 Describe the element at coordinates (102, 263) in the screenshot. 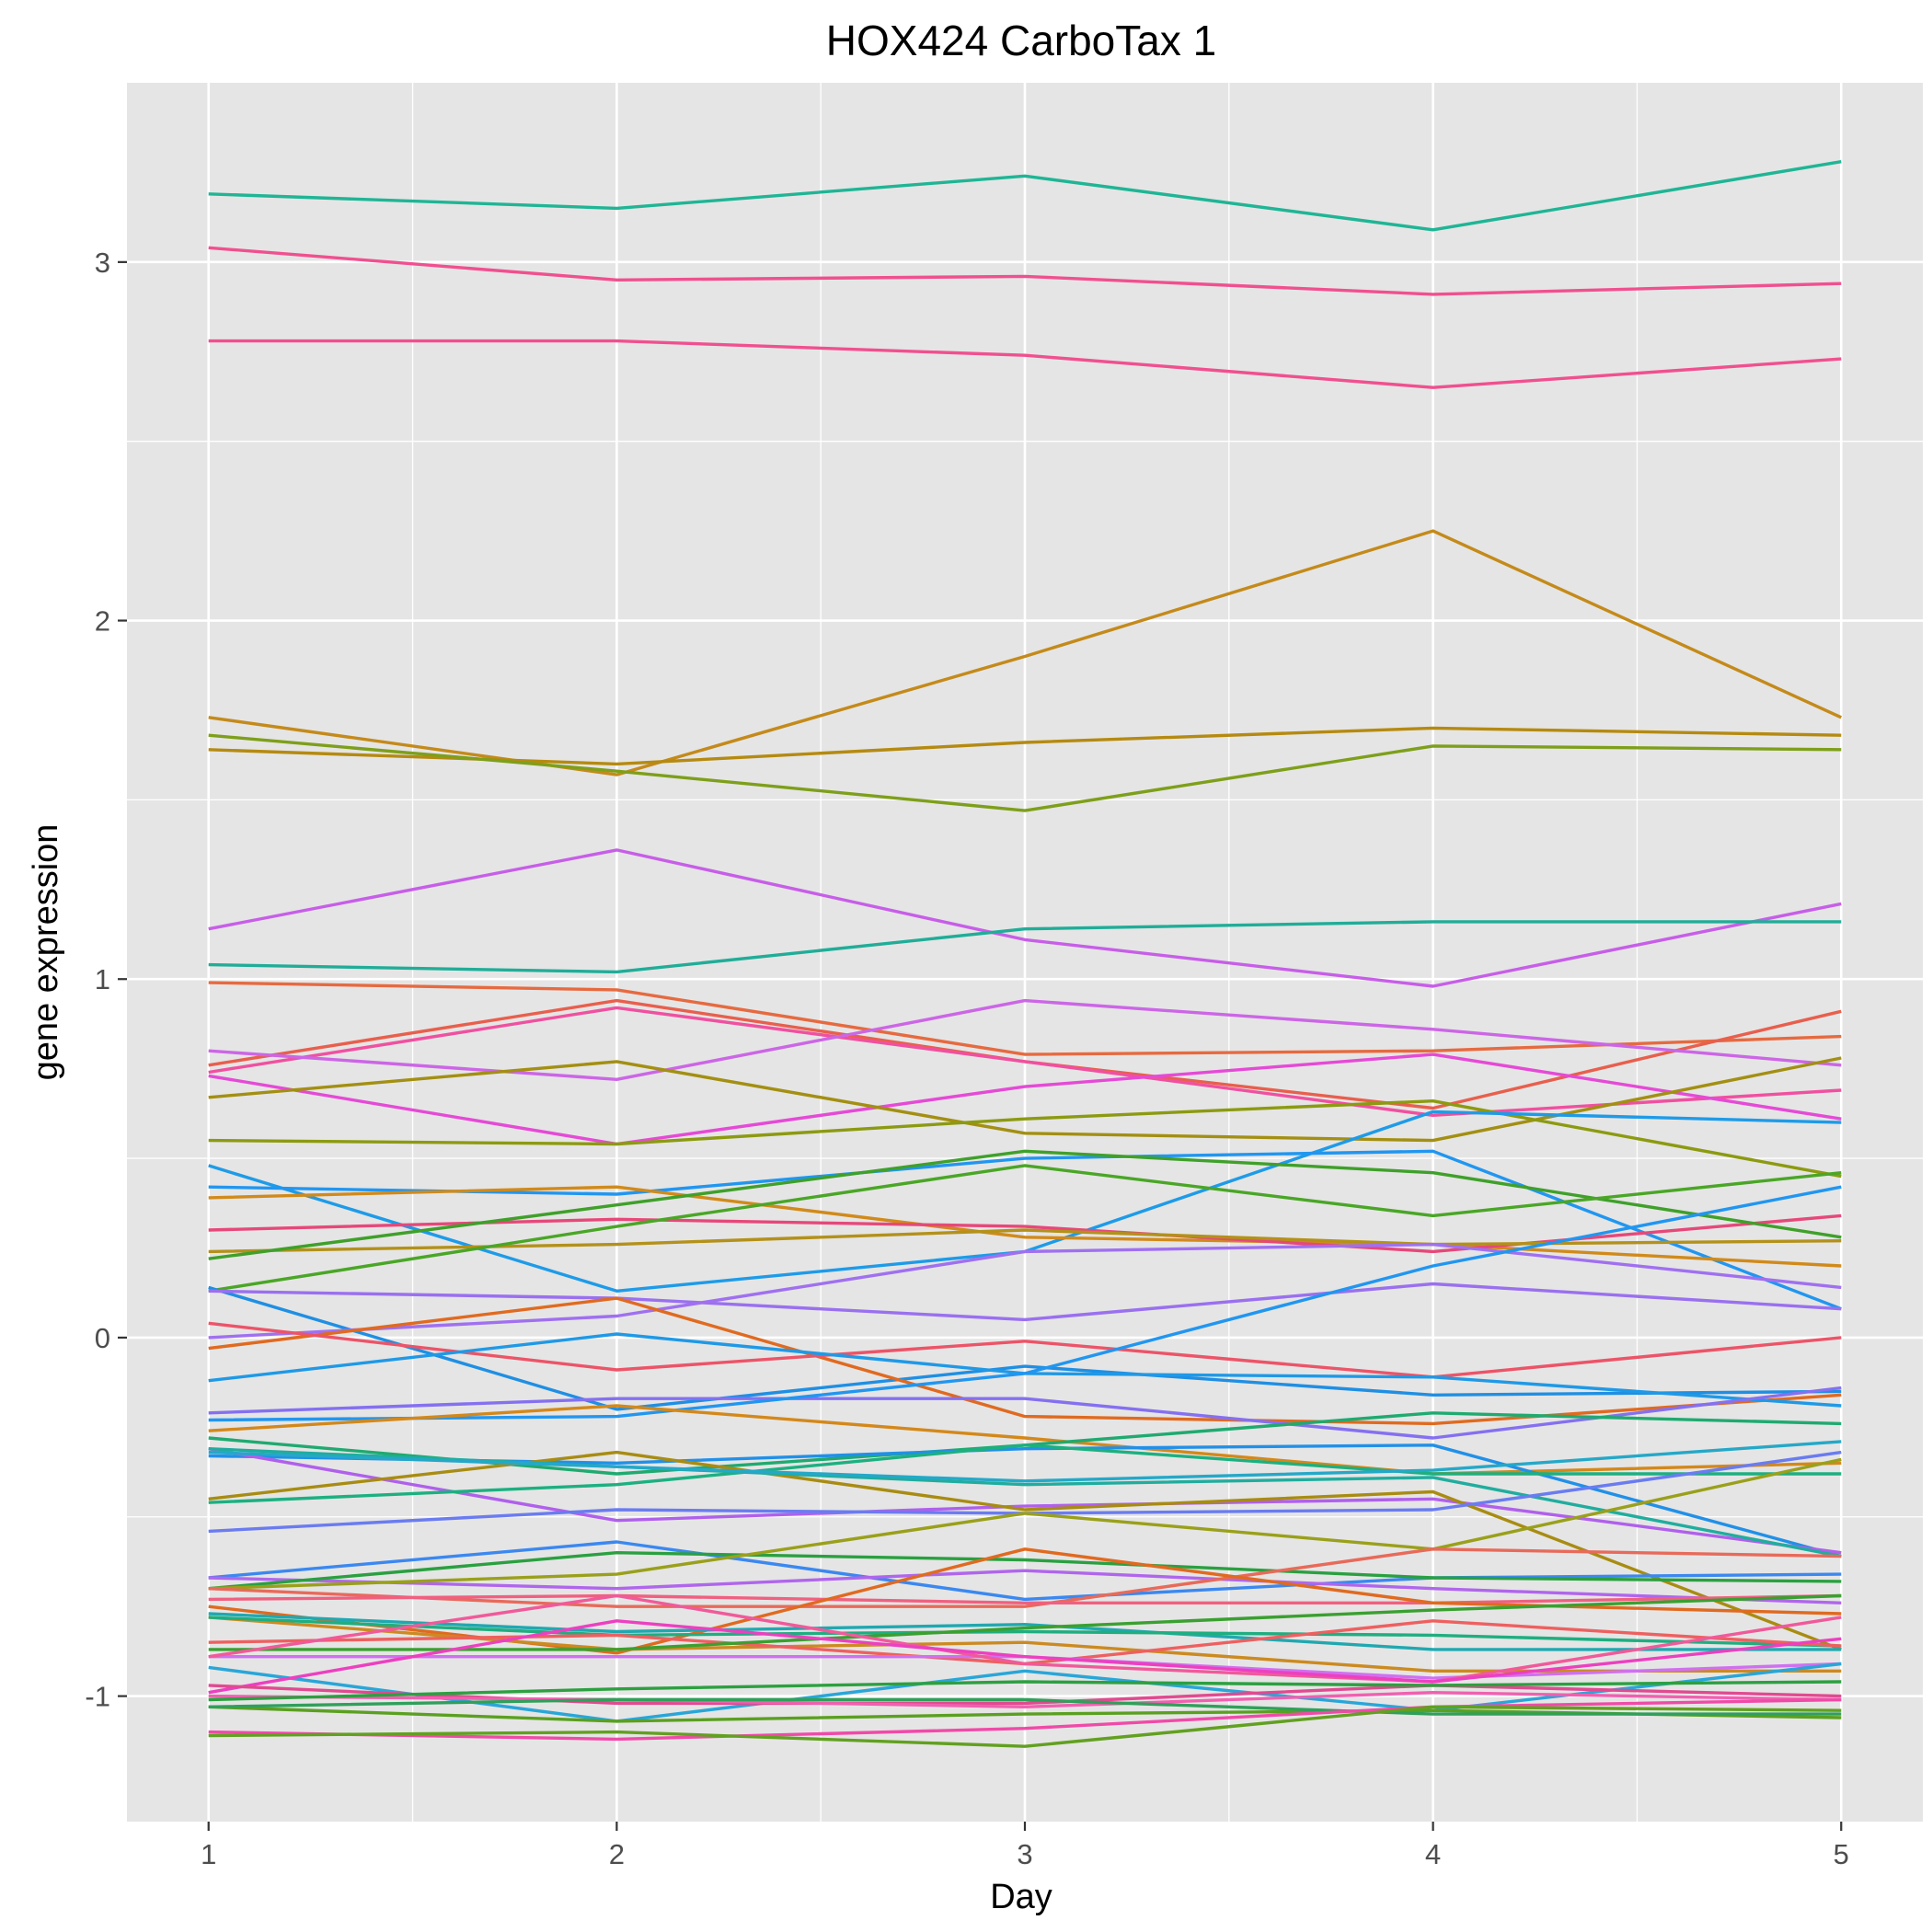

I see `y-tick-label: 3` at that location.